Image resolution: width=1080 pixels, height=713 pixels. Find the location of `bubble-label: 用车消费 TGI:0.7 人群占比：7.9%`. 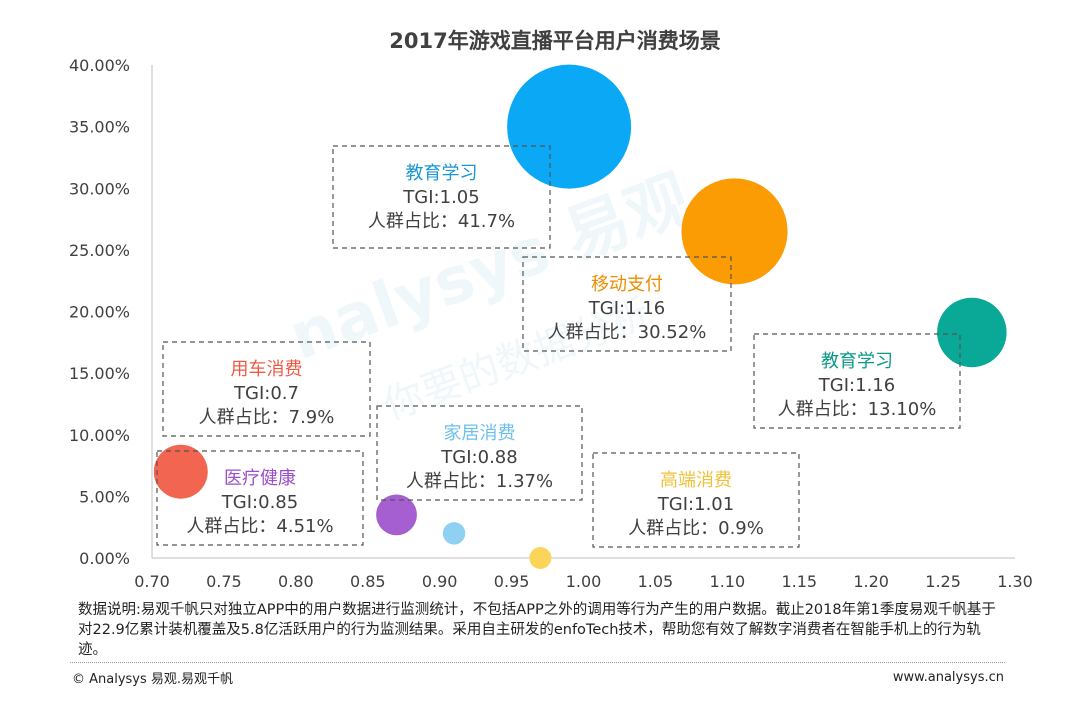

bubble-label: 用车消费 TGI:0.7 人群占比：7.9% is located at coordinates (266, 389).